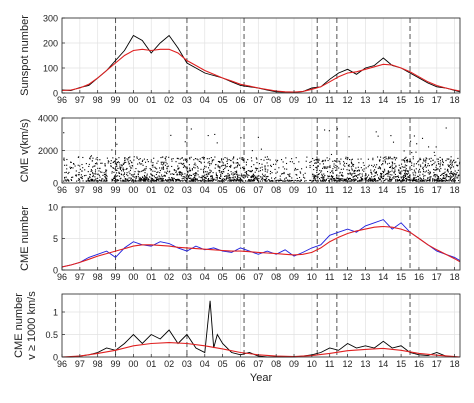 This screenshot has height=403, width=474. Describe the element at coordinates (455, 100) in the screenshot. I see `x-tick-label: 18` at that location.